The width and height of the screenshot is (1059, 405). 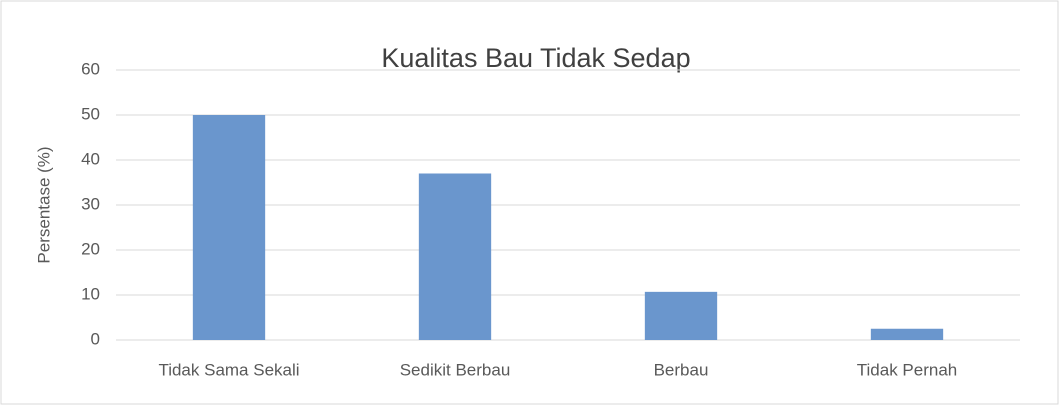 What do you see at coordinates (90, 293) in the screenshot?
I see `y-tick-label: 10` at bounding box center [90, 293].